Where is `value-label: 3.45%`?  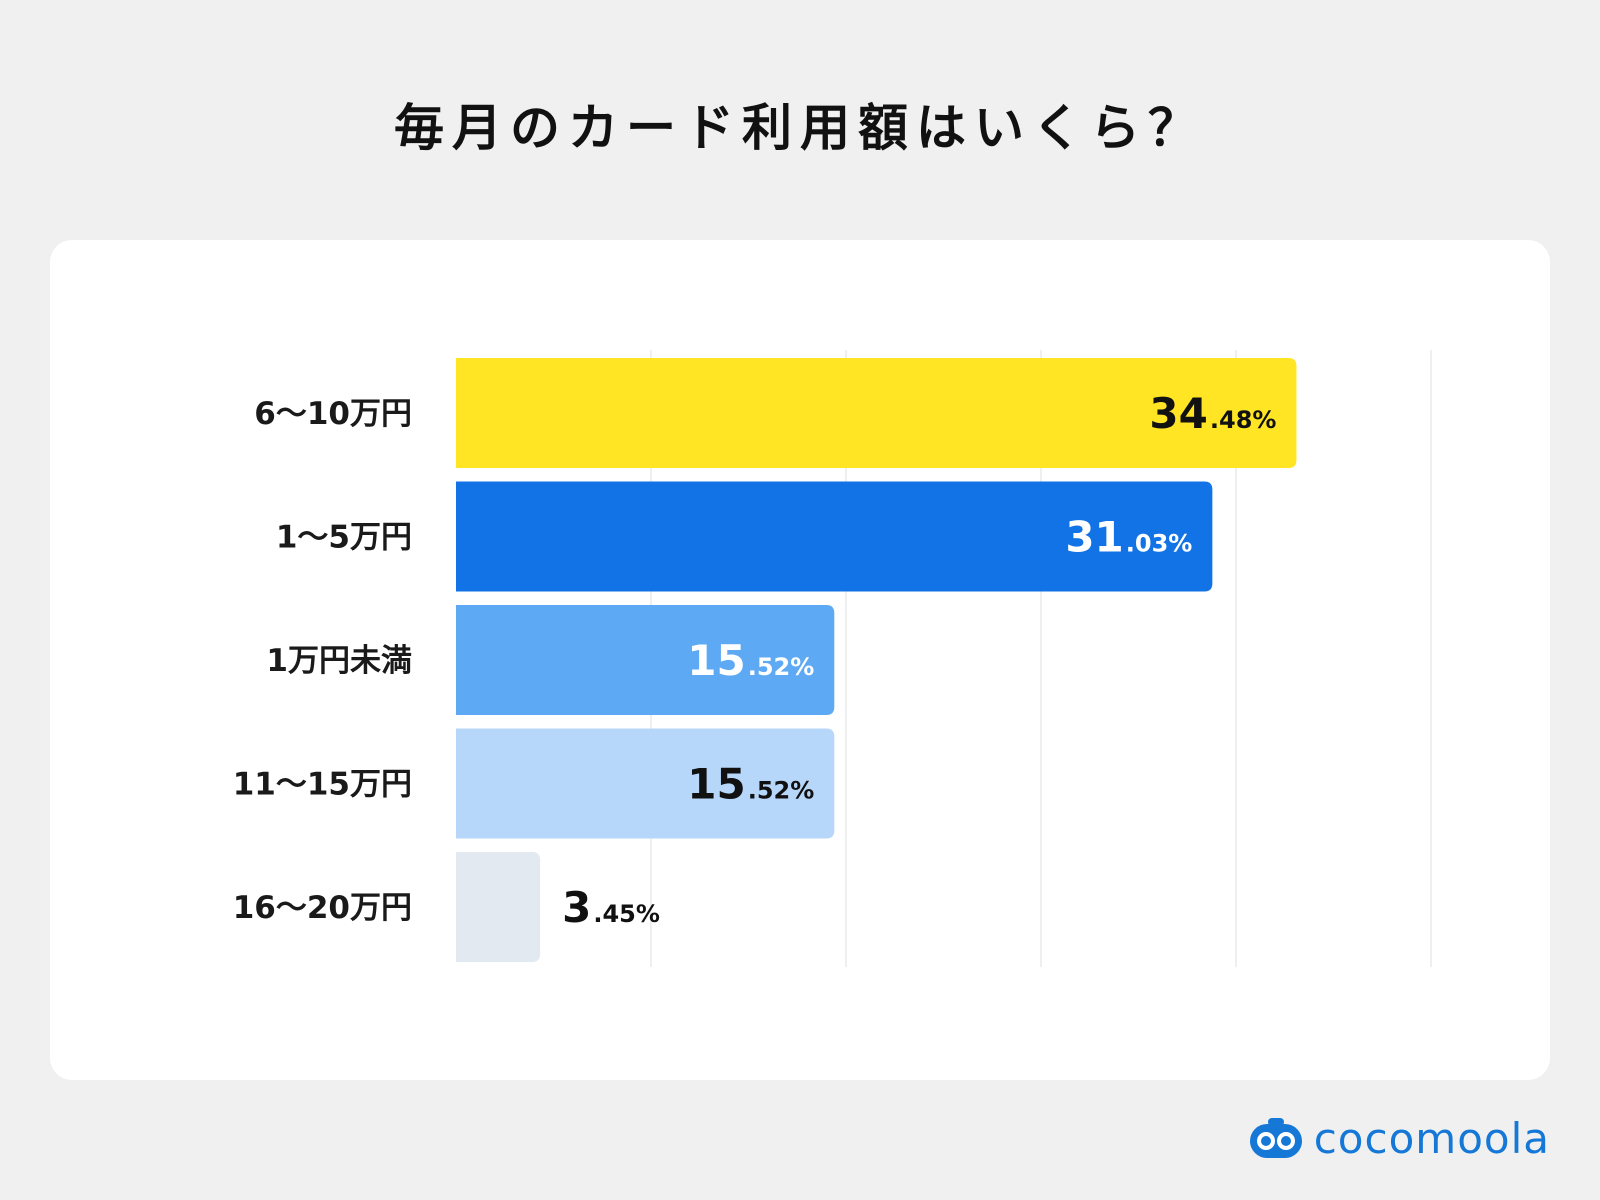
value-label: 3.45% is located at coordinates (611, 907).